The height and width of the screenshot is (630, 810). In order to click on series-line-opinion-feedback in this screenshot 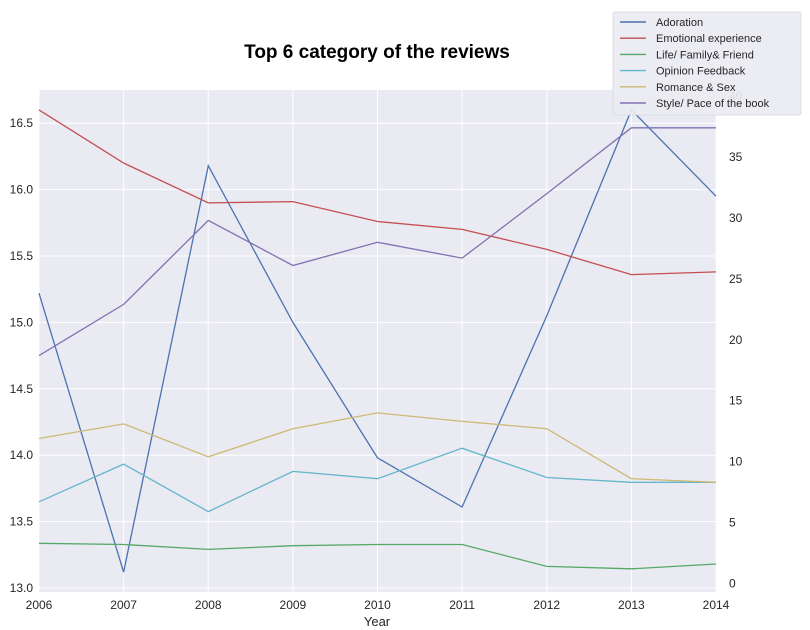, I will do `click(377, 480)`.